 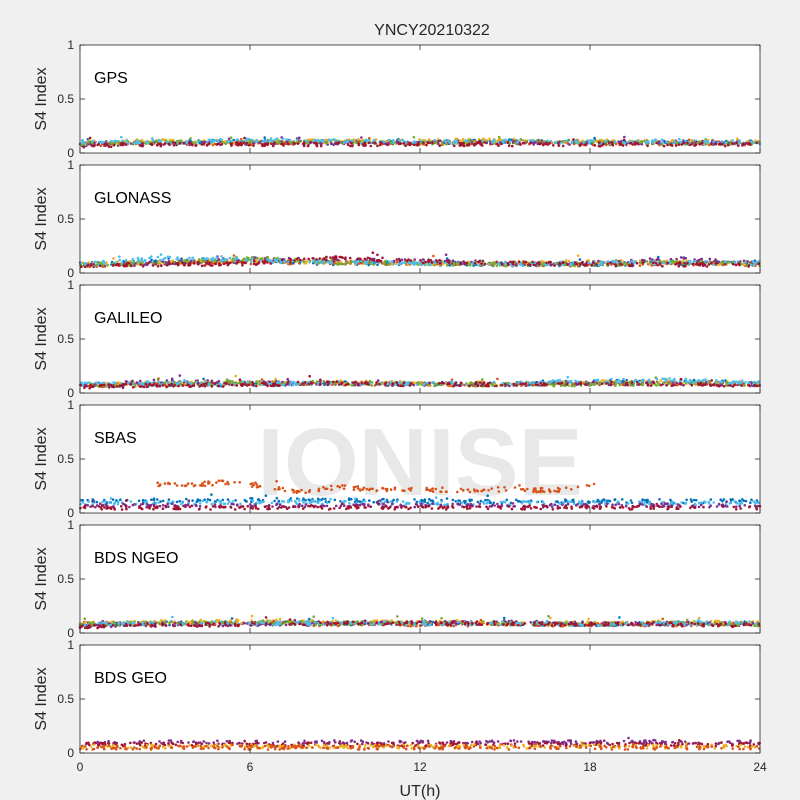 I want to click on y-axis-label: S4 Index, so click(x=41, y=218).